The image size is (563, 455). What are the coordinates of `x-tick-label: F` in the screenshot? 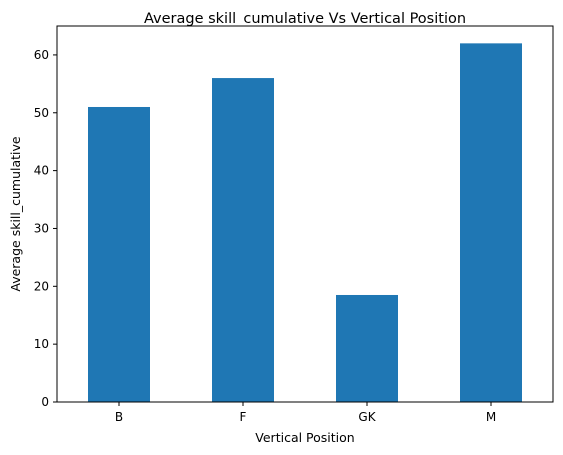 It's located at (243, 417).